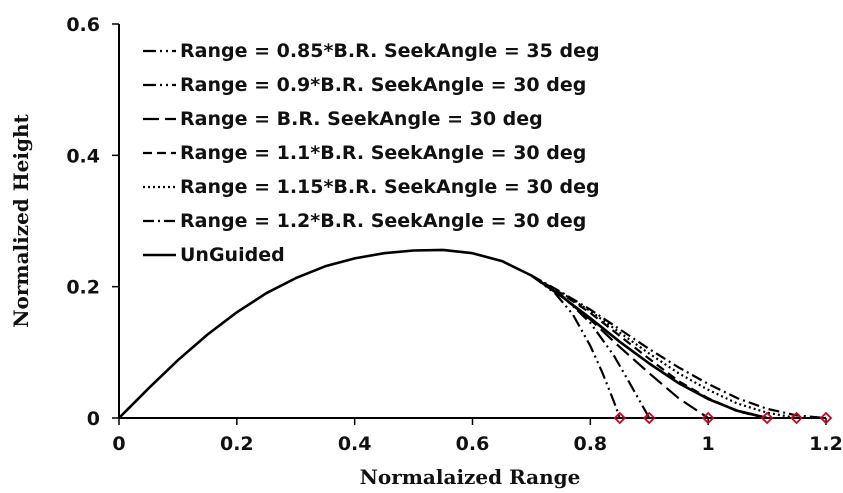 This screenshot has width=843, height=493. Describe the element at coordinates (390, 51) in the screenshot. I see `legend-label-1: Range = 0.85*B.R. SeekAngle = 35 deg` at that location.